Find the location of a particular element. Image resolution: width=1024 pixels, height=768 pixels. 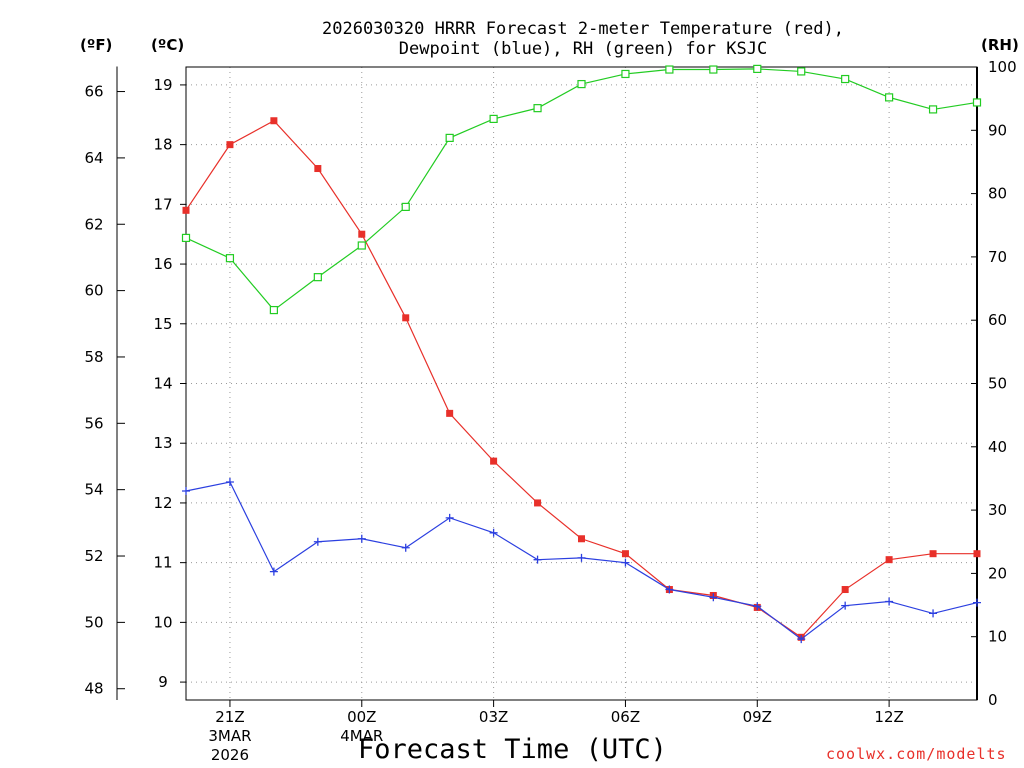

x-tick-label: 06Z is located at coordinates (625, 717).